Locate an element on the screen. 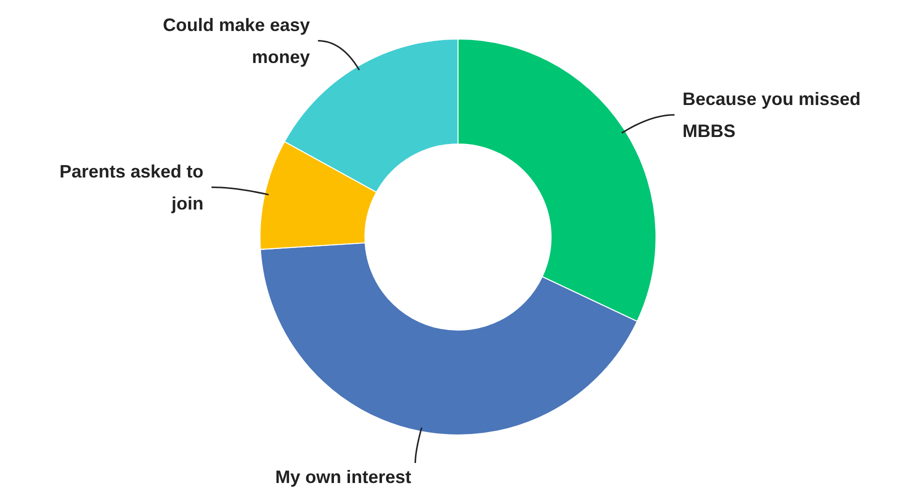 The height and width of the screenshot is (499, 903). slice-label: Could make easy money is located at coordinates (236, 40).